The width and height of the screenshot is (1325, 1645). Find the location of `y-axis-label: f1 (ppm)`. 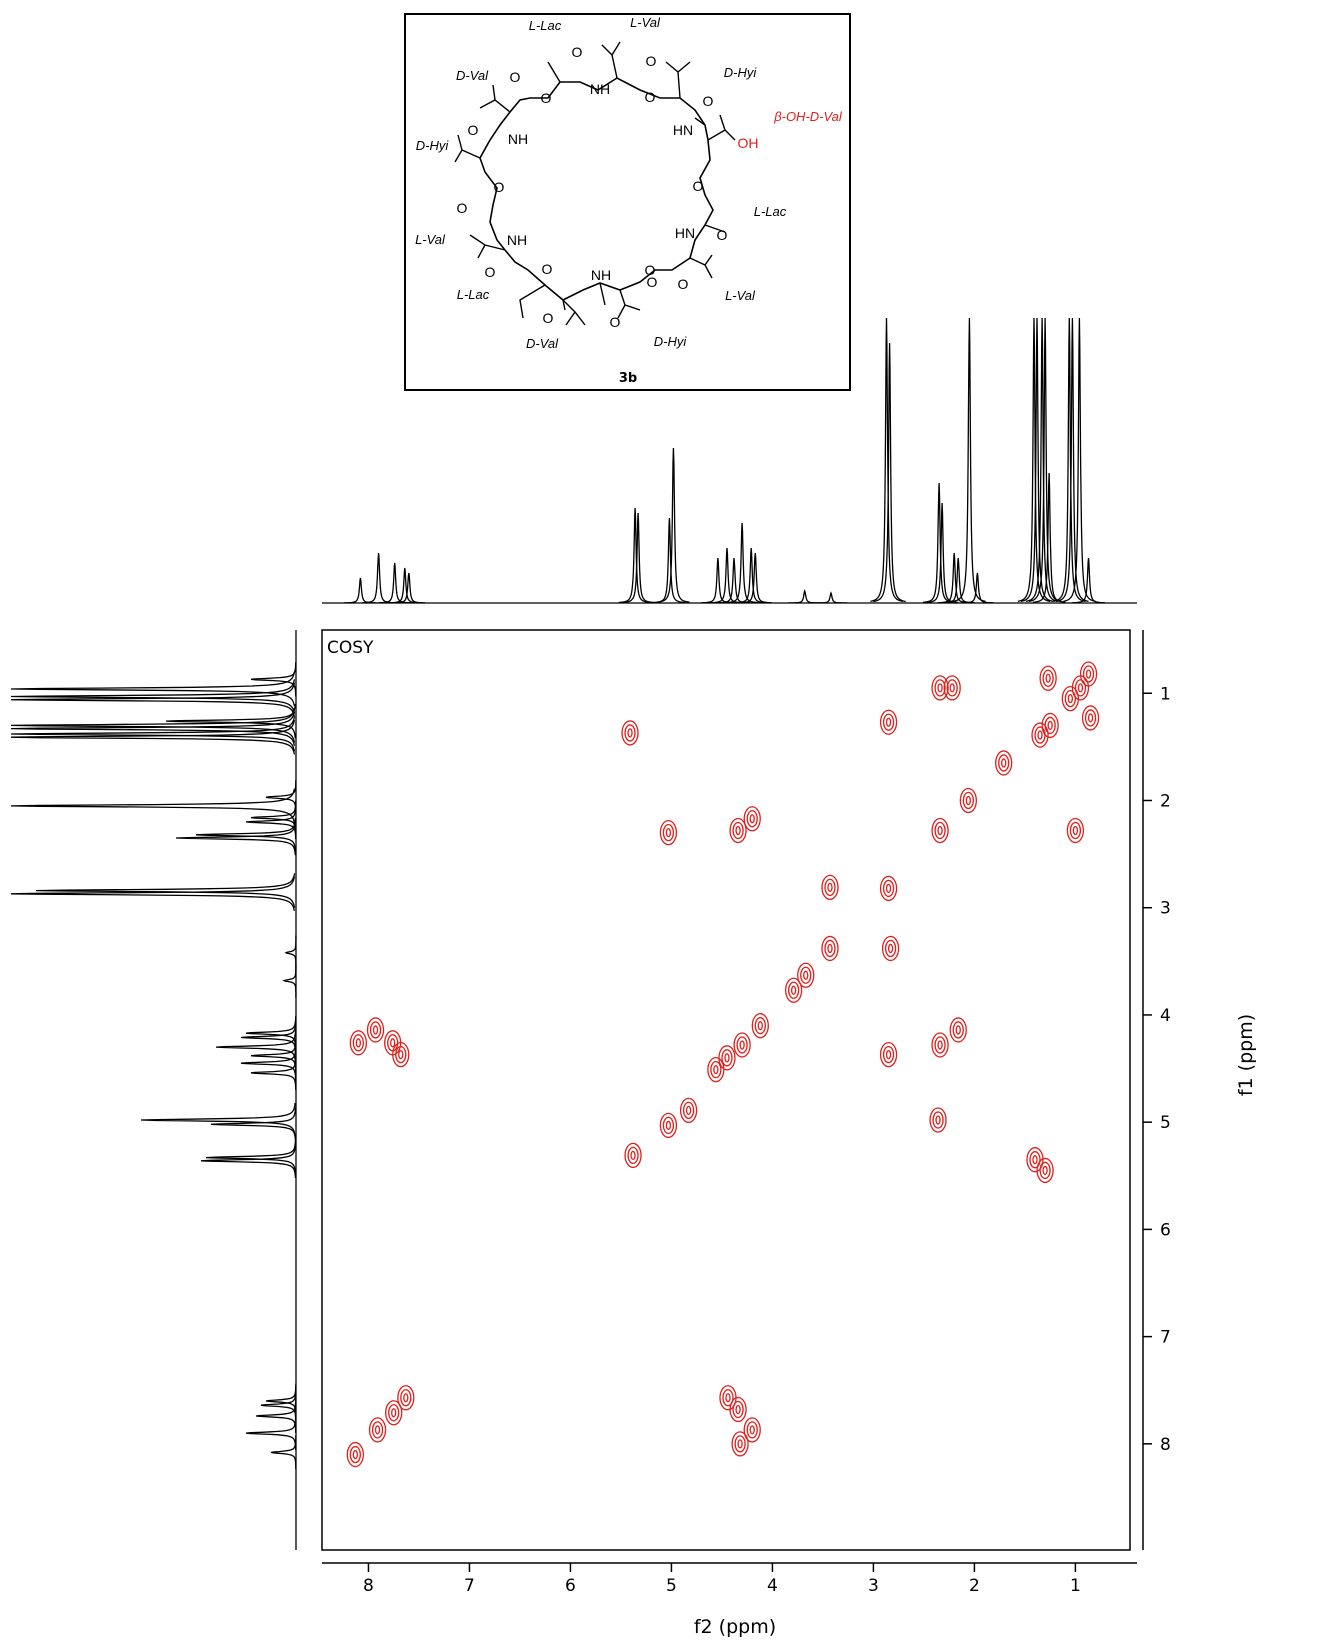

y-axis-label: f1 (ppm) is located at coordinates (1246, 1055).